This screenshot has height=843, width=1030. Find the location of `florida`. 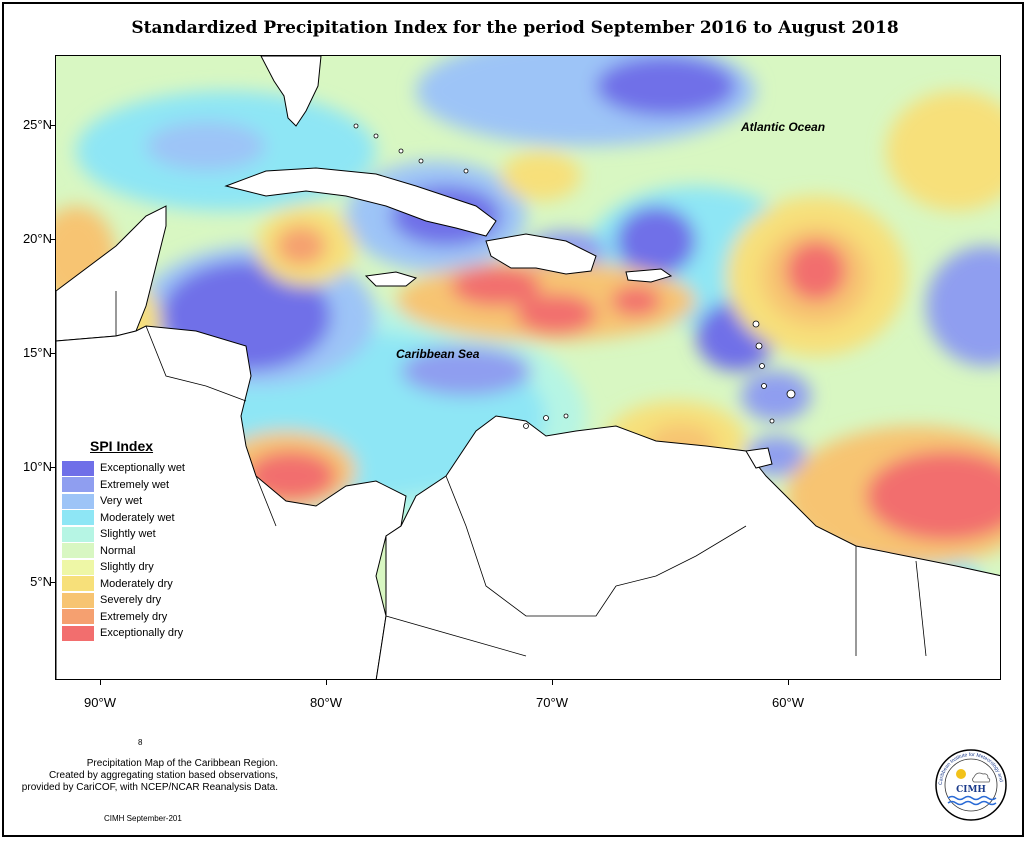

florida is located at coordinates (291, 91).